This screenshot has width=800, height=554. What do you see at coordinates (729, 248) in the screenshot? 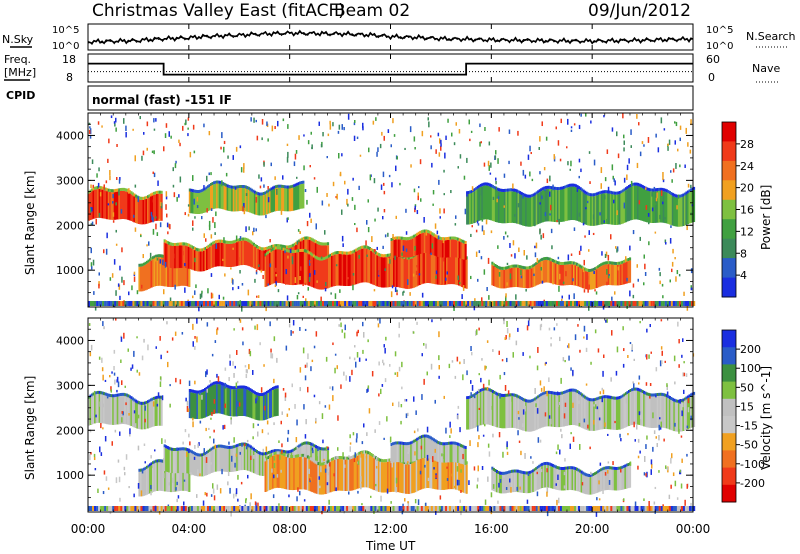
I see `power-colorbar-cell` at bounding box center [729, 248].